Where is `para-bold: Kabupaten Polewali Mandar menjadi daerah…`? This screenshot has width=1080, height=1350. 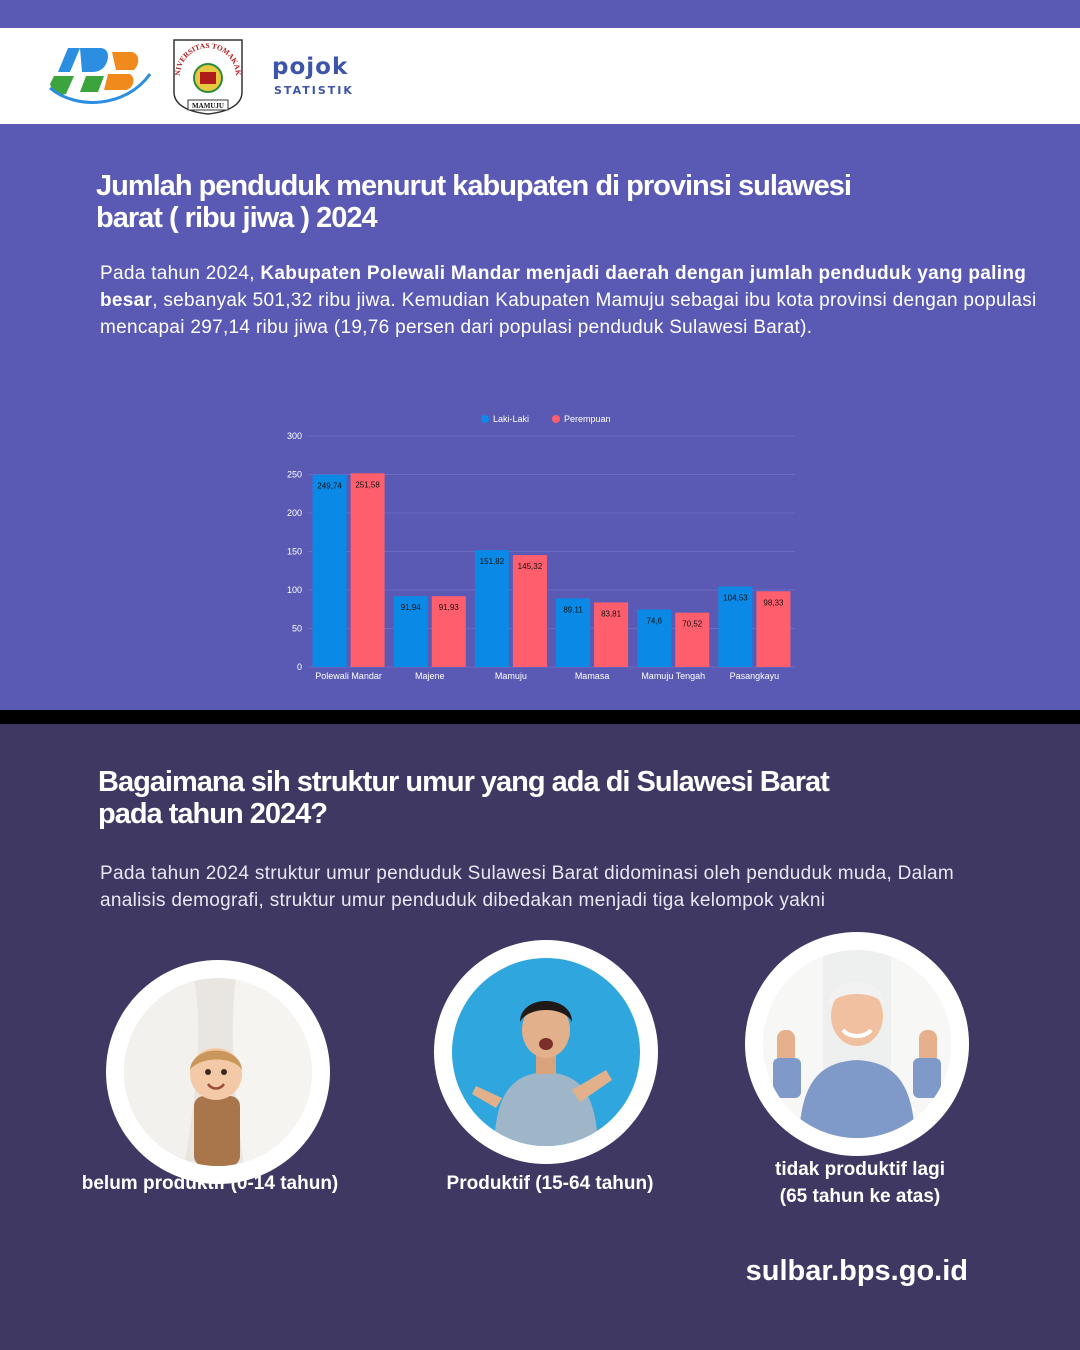
para-bold: Kabupaten Polewali Mandar menjadi daerah… is located at coordinates (563, 287).